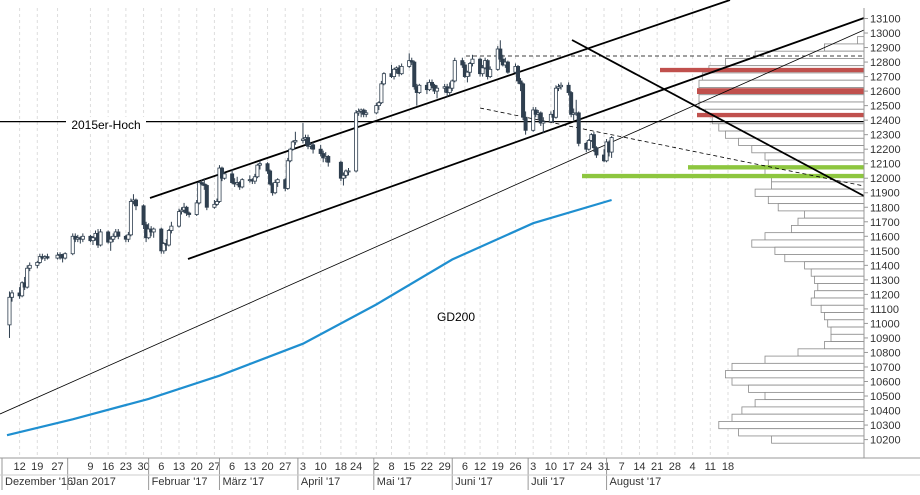 This screenshot has width=920, height=495. I want to click on x-tick-label: 26, so click(515, 467).